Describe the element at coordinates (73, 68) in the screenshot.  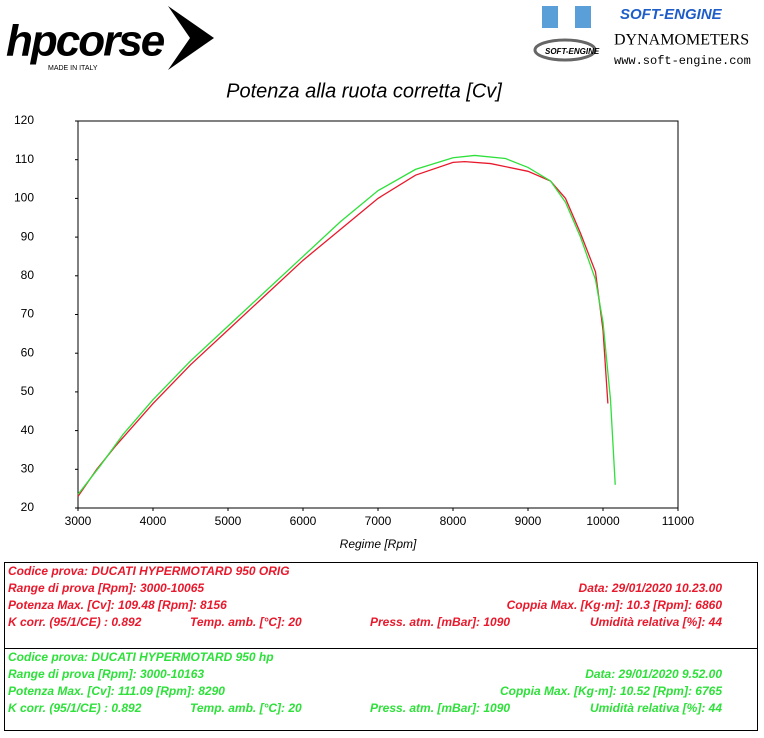
I see `brand-tagline: MADE IN ITALY` at that location.